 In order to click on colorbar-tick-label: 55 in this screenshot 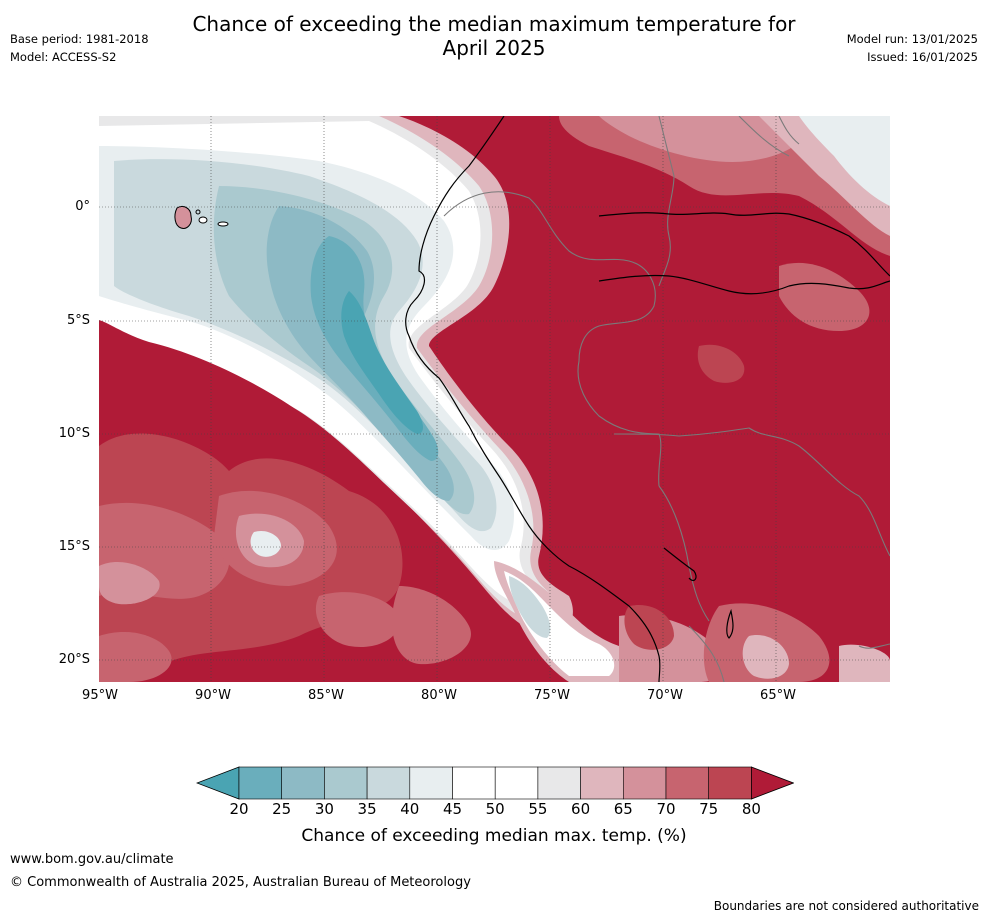, I will do `click(538, 809)`.